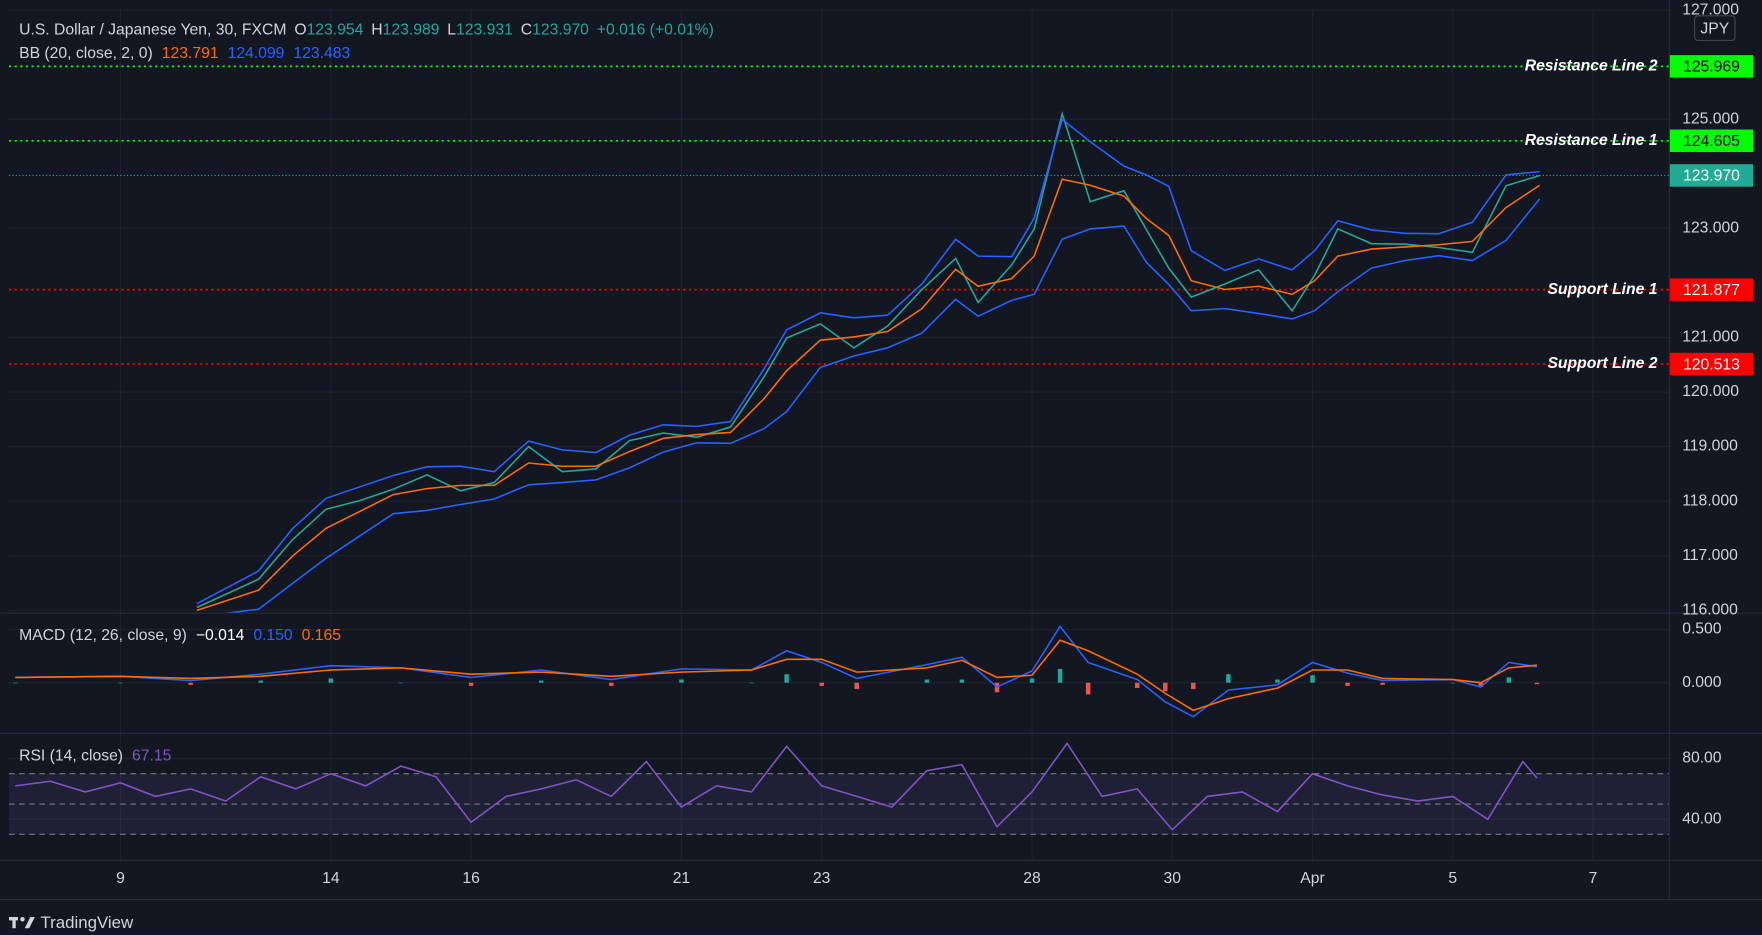 The height and width of the screenshot is (935, 1762). I want to click on symbol-title: U.S. Dollar / Japanese Yen, 30, FXCM, so click(152, 30).